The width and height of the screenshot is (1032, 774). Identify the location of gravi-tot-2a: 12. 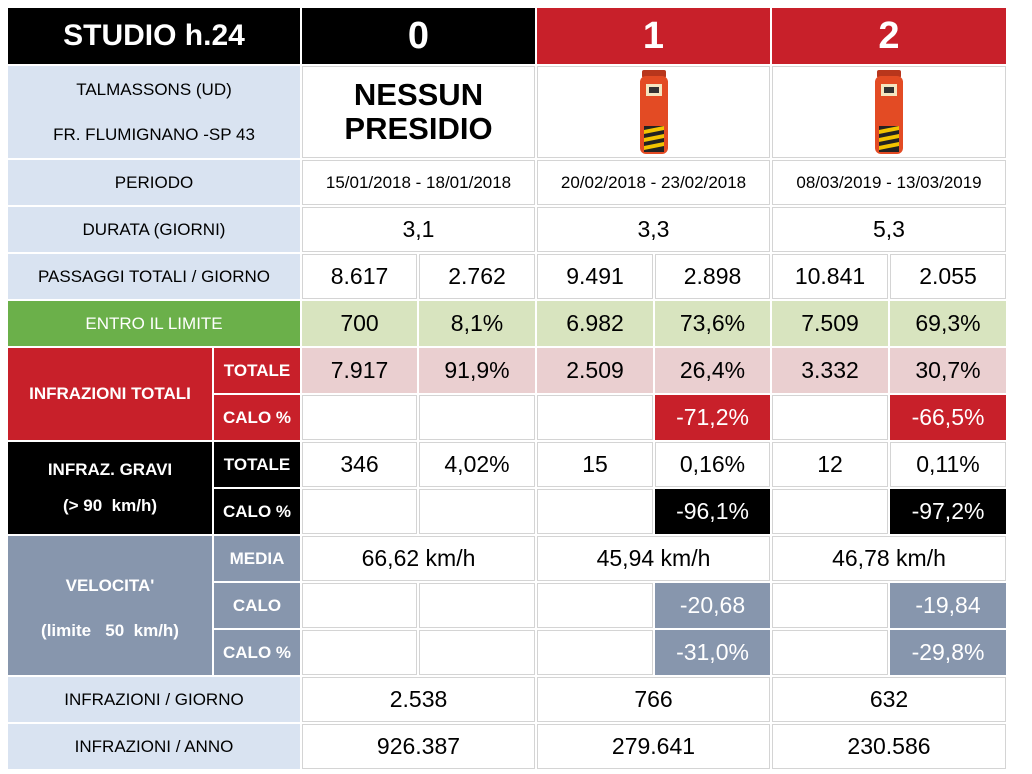
(830, 464).